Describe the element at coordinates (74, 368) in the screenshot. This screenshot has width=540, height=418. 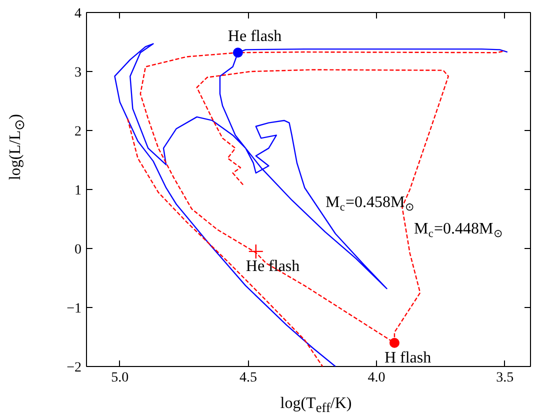
I see `y-tick-label: −2` at that location.